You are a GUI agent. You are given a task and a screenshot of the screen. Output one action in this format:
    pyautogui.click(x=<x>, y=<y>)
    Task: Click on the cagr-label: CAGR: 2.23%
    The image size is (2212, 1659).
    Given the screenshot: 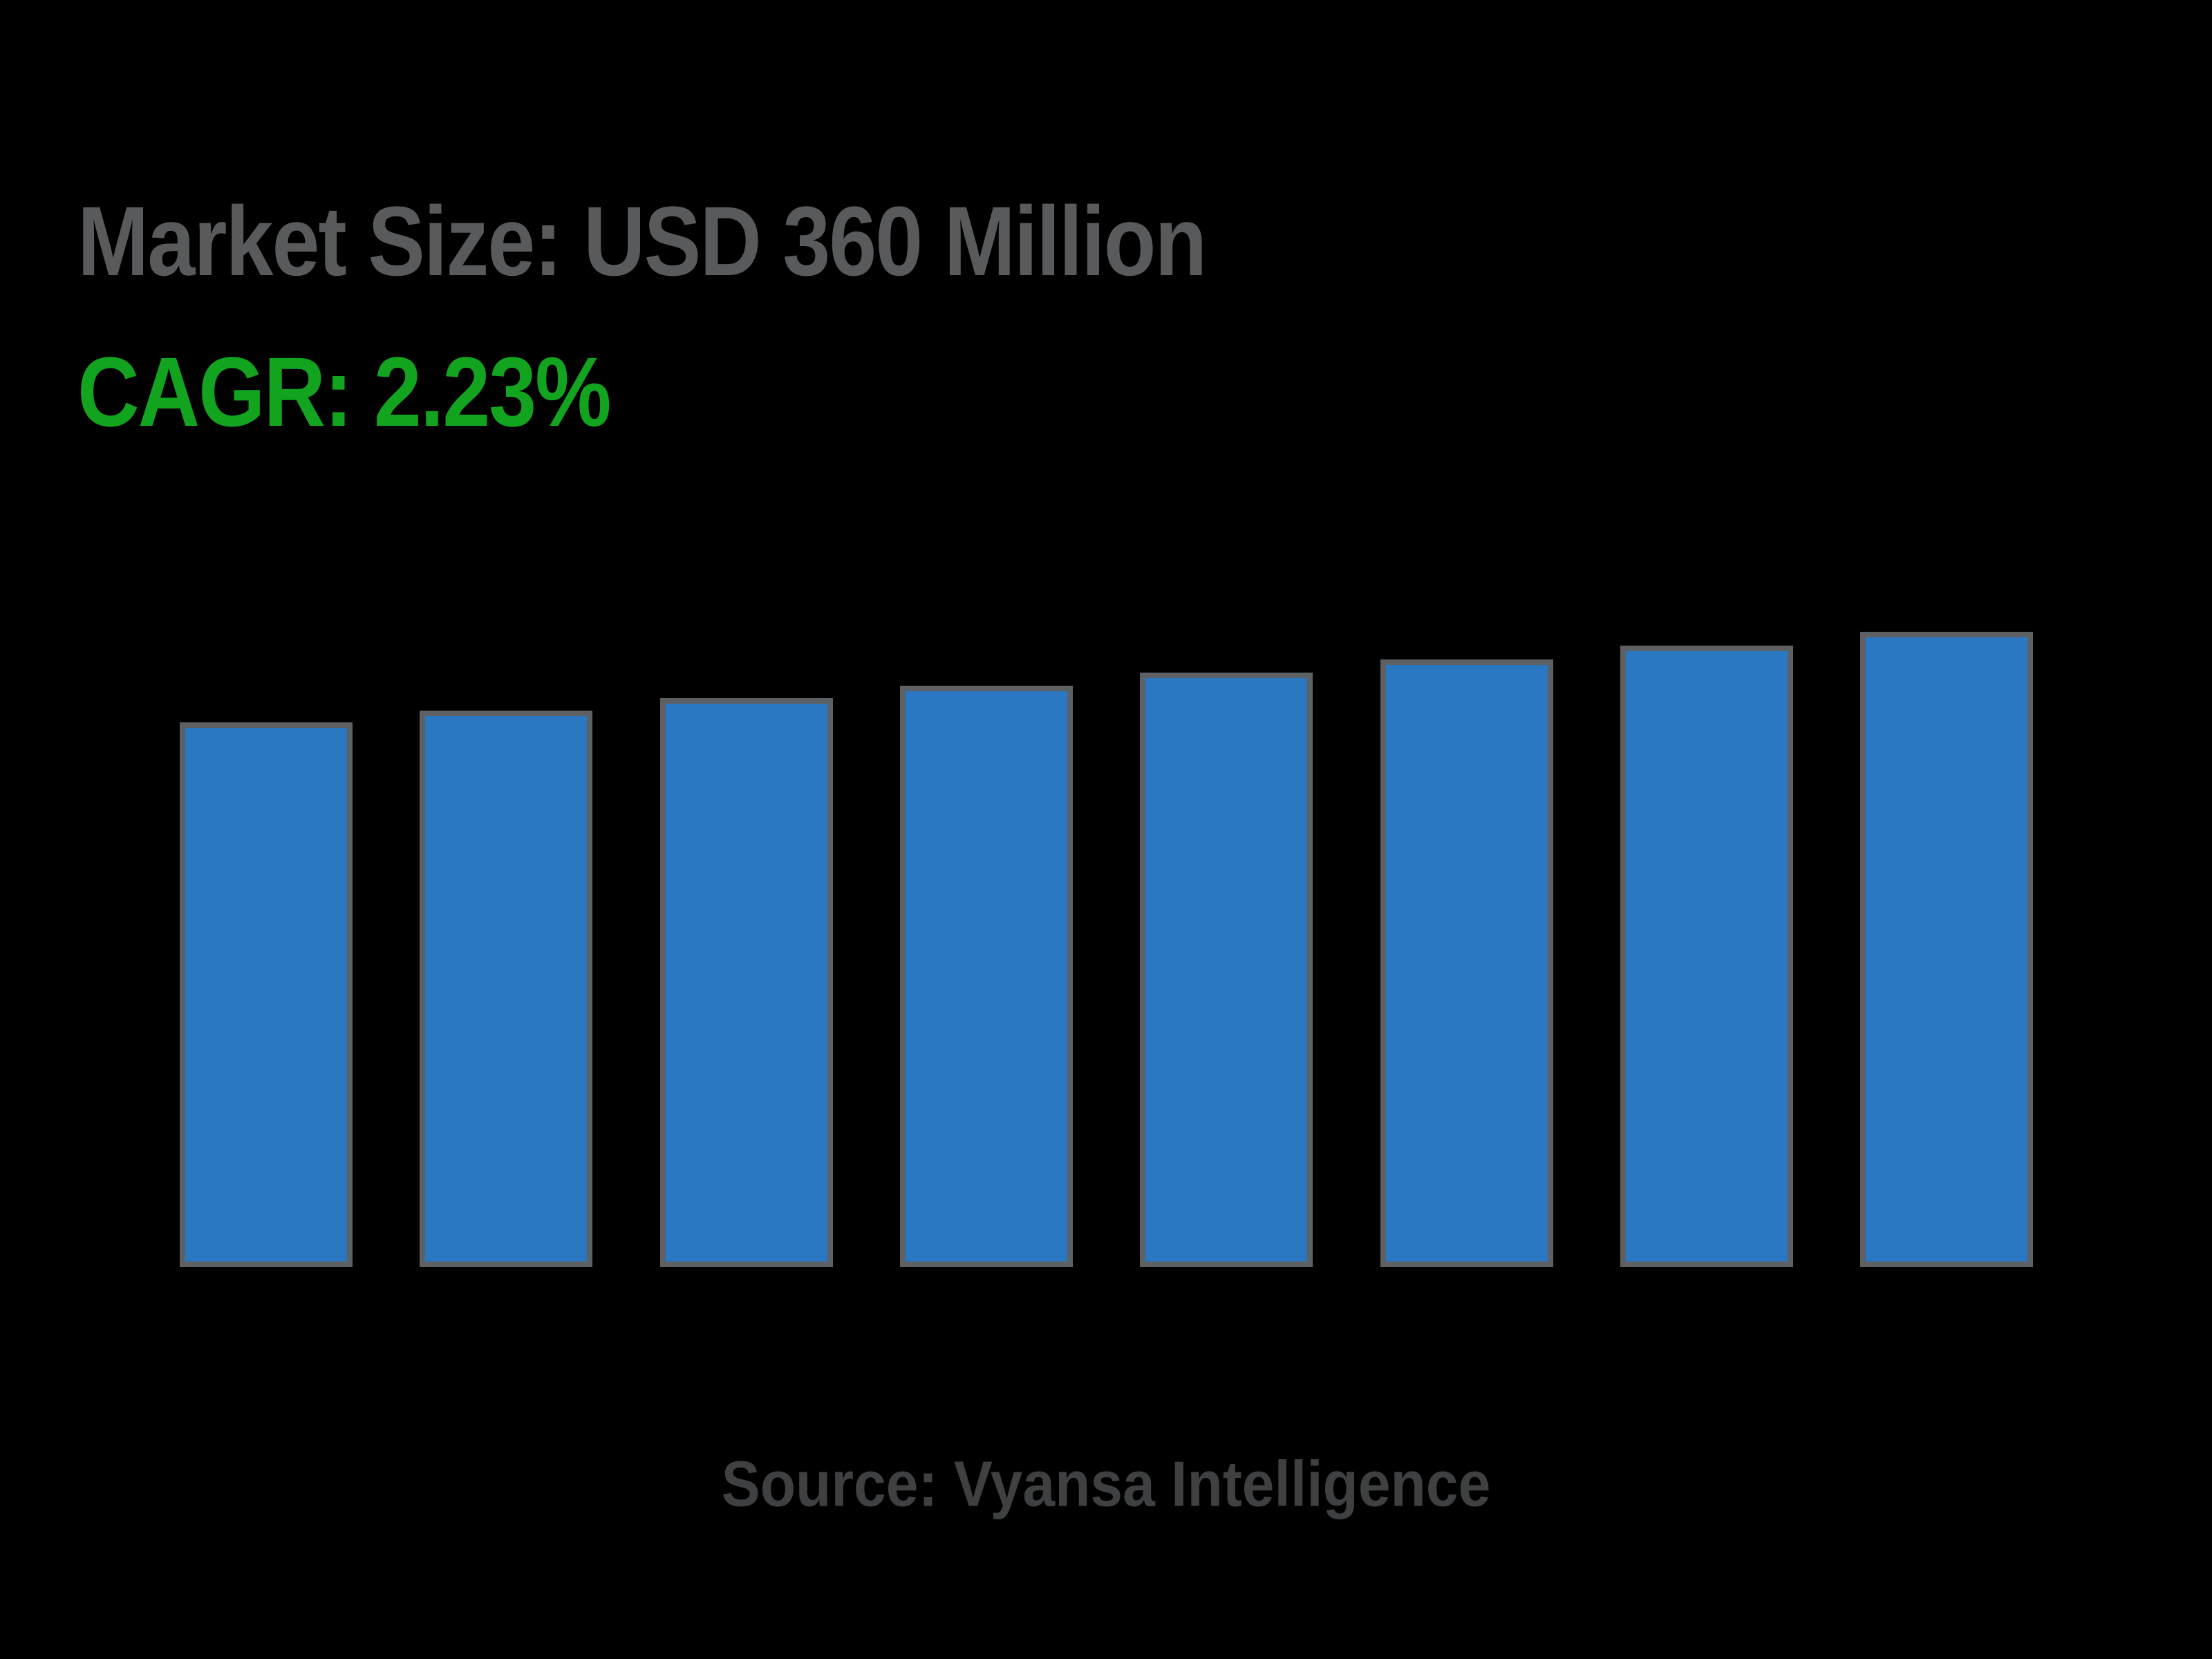 What is the action you would take?
    pyautogui.click(x=344, y=392)
    